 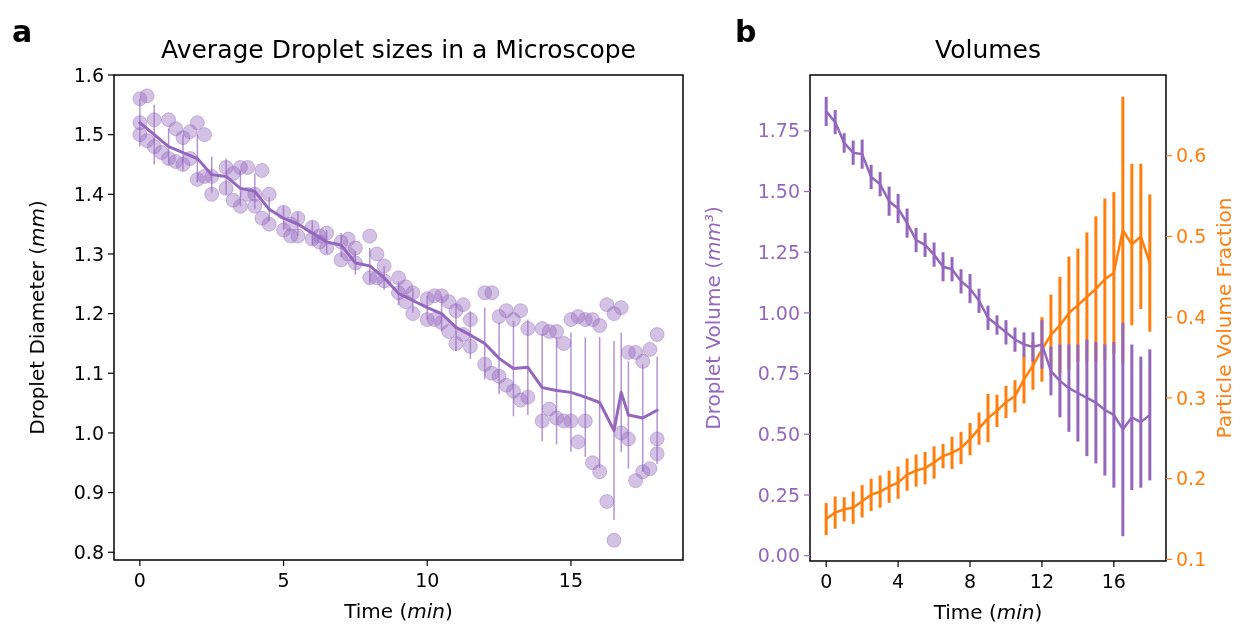 I want to click on y-tick-label: 0.75, so click(x=778, y=373).